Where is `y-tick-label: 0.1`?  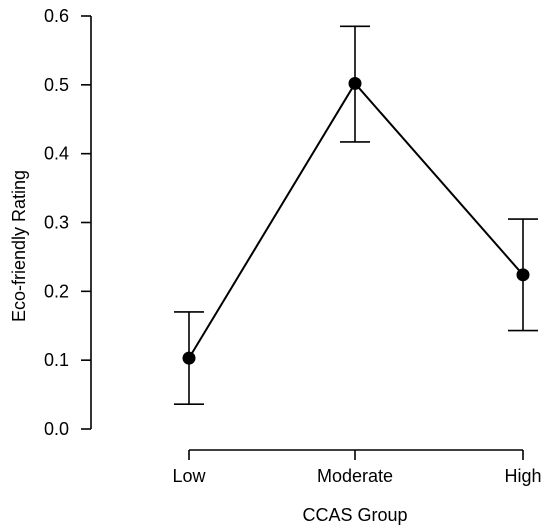
y-tick-label: 0.1 is located at coordinates (56, 360).